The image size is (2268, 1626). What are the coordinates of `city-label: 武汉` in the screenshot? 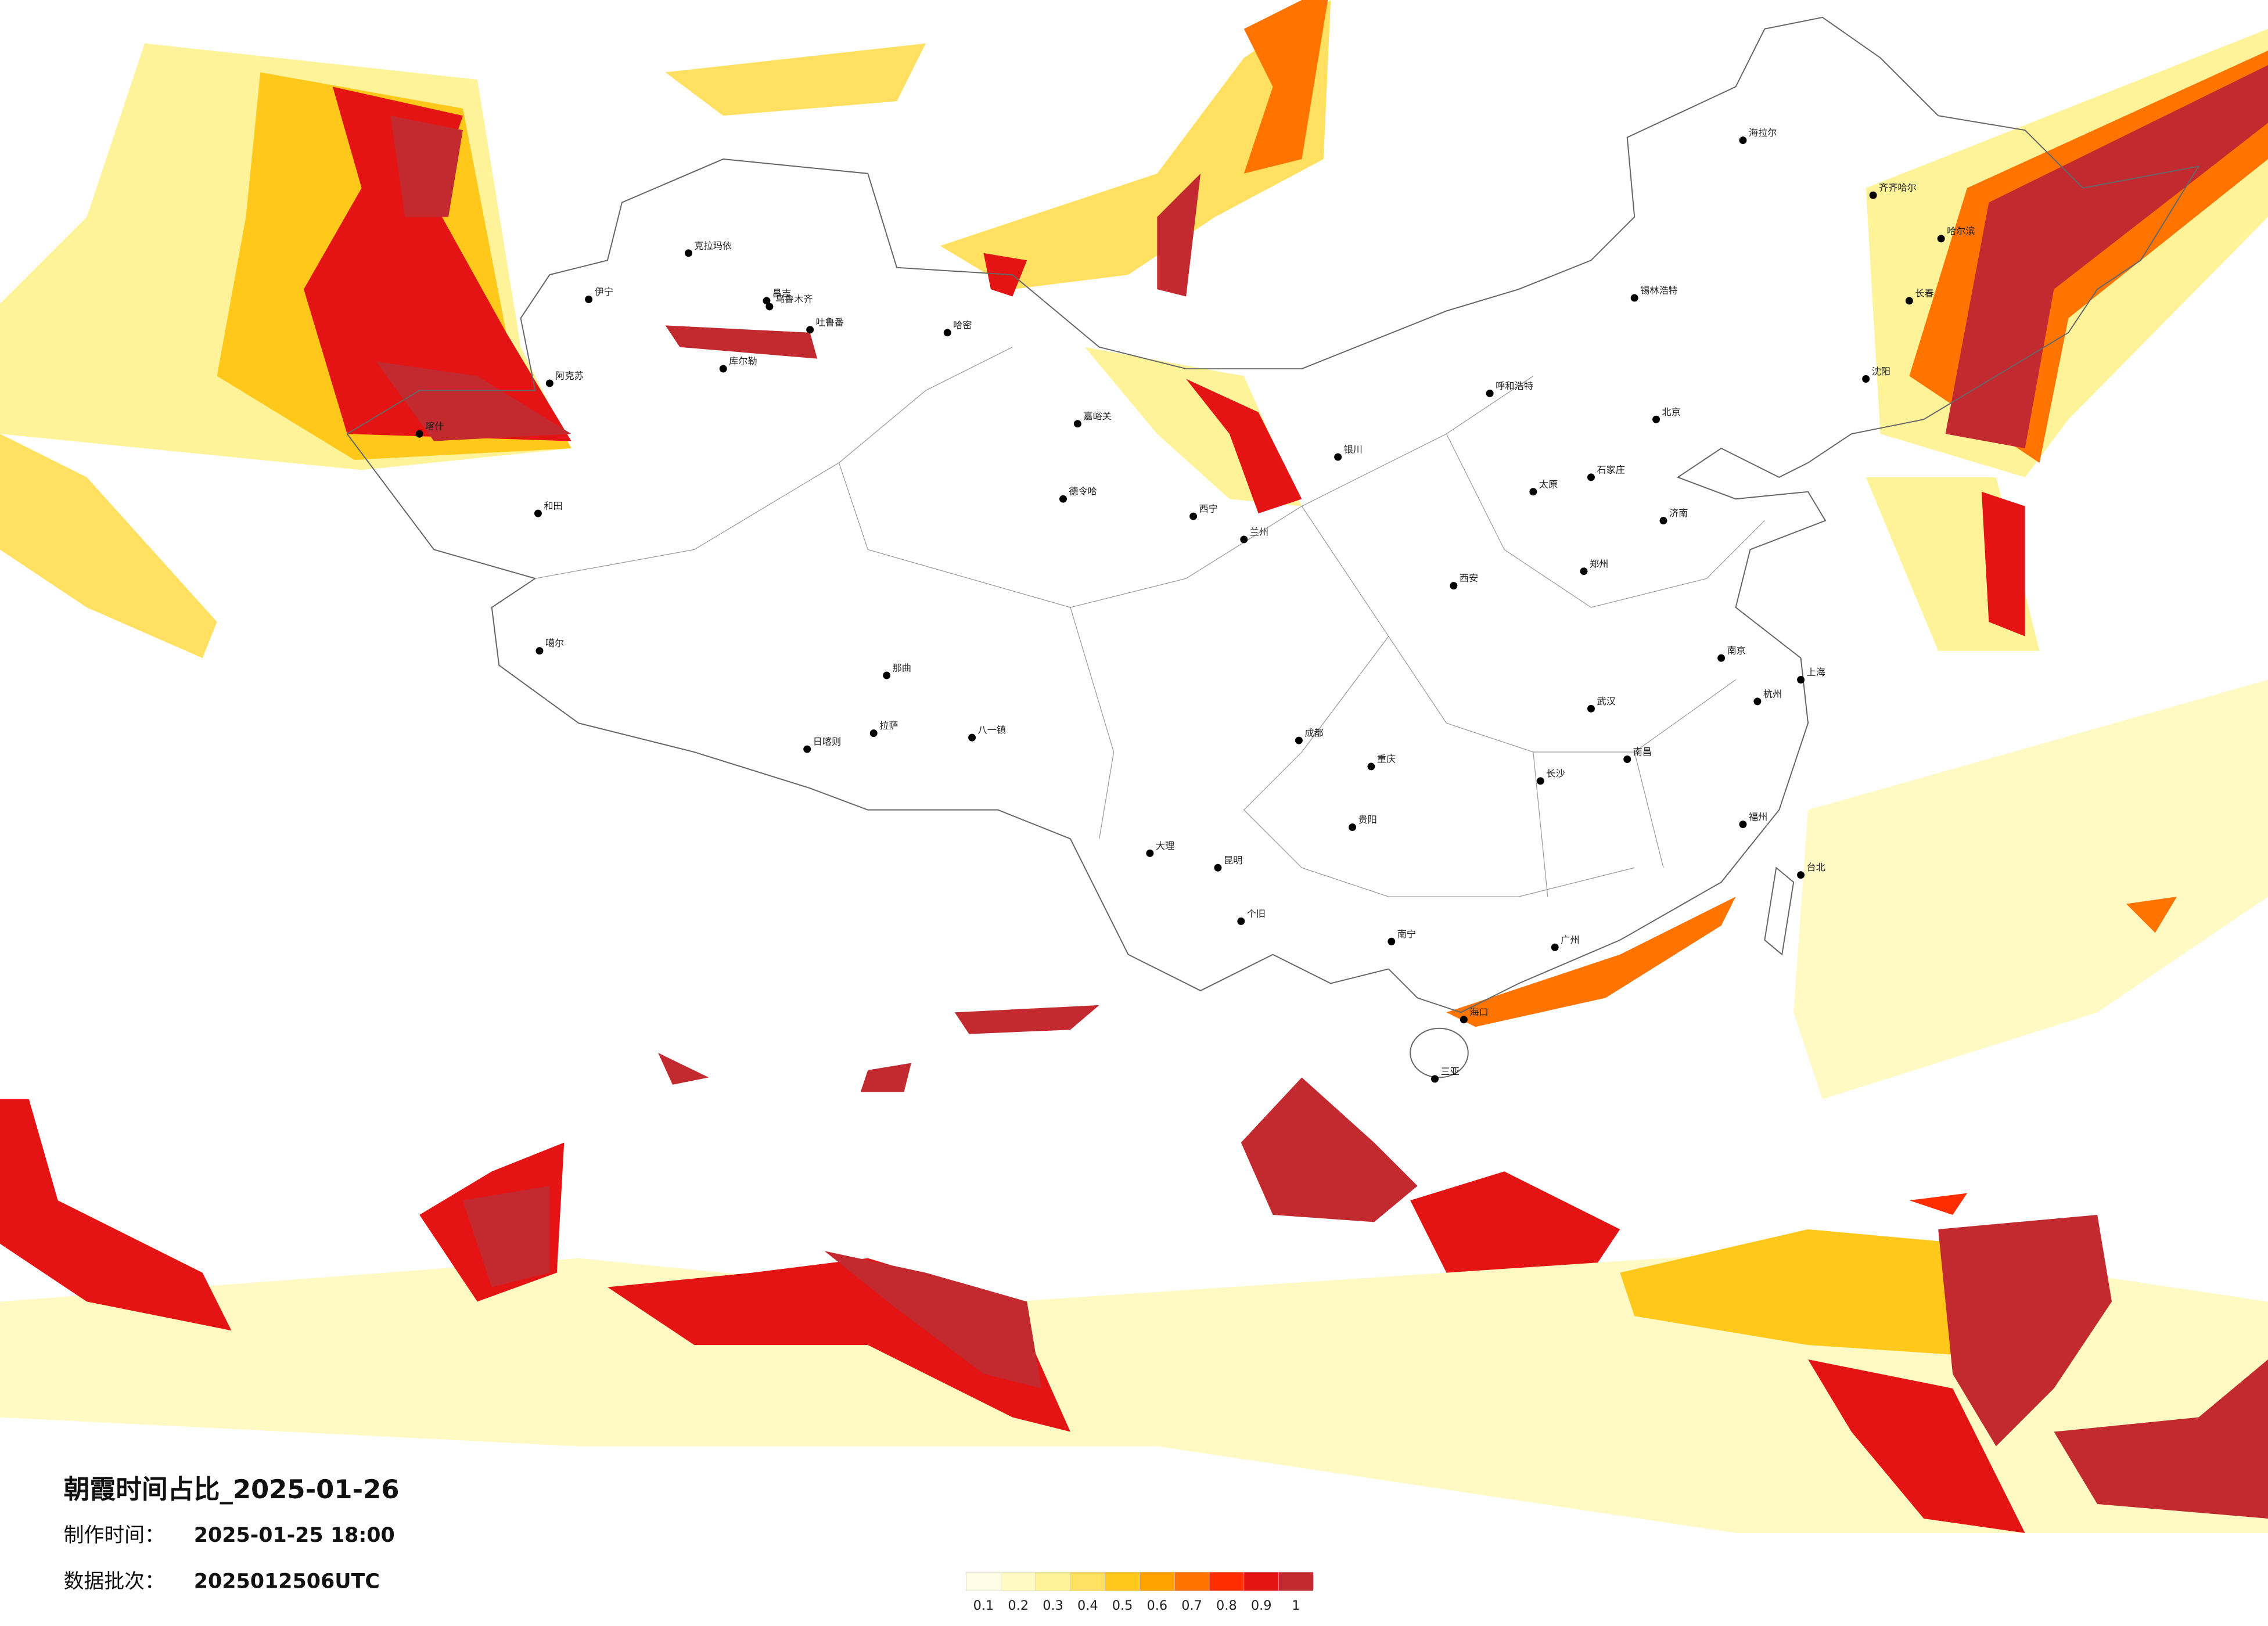 It's located at (1606, 701).